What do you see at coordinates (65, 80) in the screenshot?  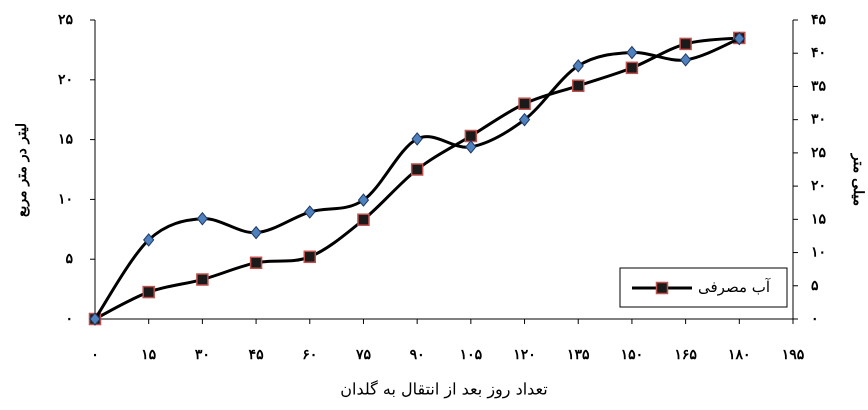 I see `y-tick-label: ۲۰` at bounding box center [65, 80].